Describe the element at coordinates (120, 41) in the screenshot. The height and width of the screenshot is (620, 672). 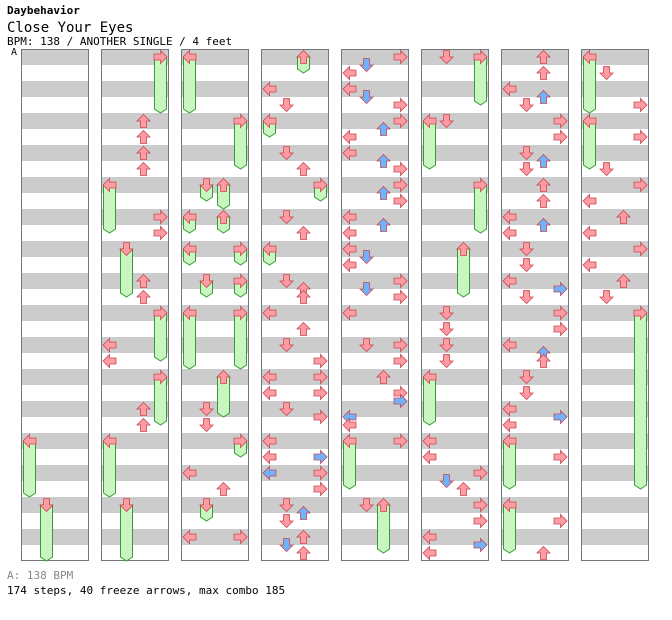
I see `chart-info: BPM: 138 / ANOTHER SINGLE / 4 feet` at that location.